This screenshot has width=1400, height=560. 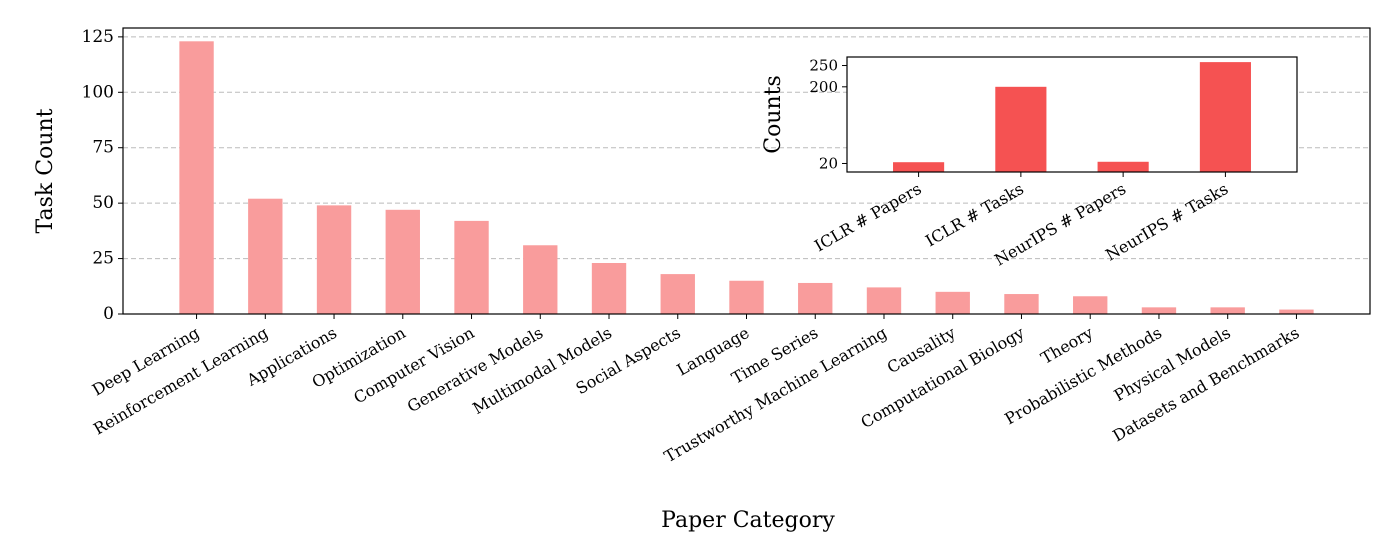 I want to click on x-axis-label: Paper Category, so click(x=748, y=520).